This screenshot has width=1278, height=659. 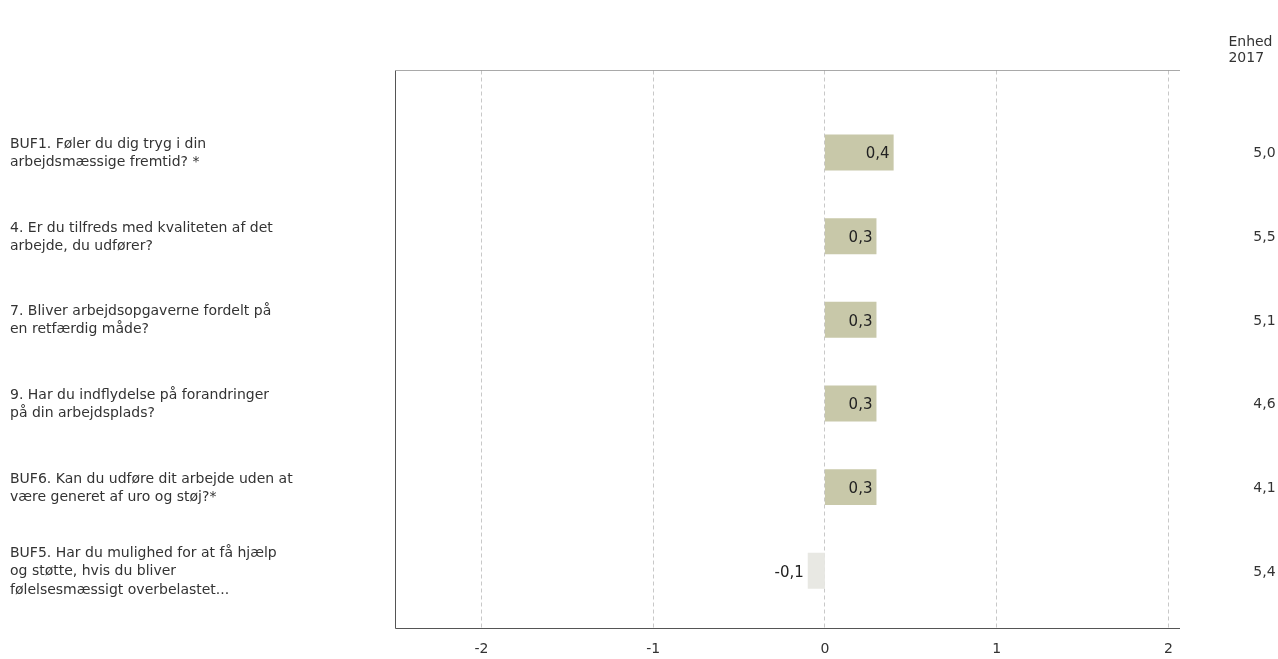 I want to click on y-tick-label: 9. Har du indflydelse på forandringer på din arbejdsplads?, so click(x=140, y=403).